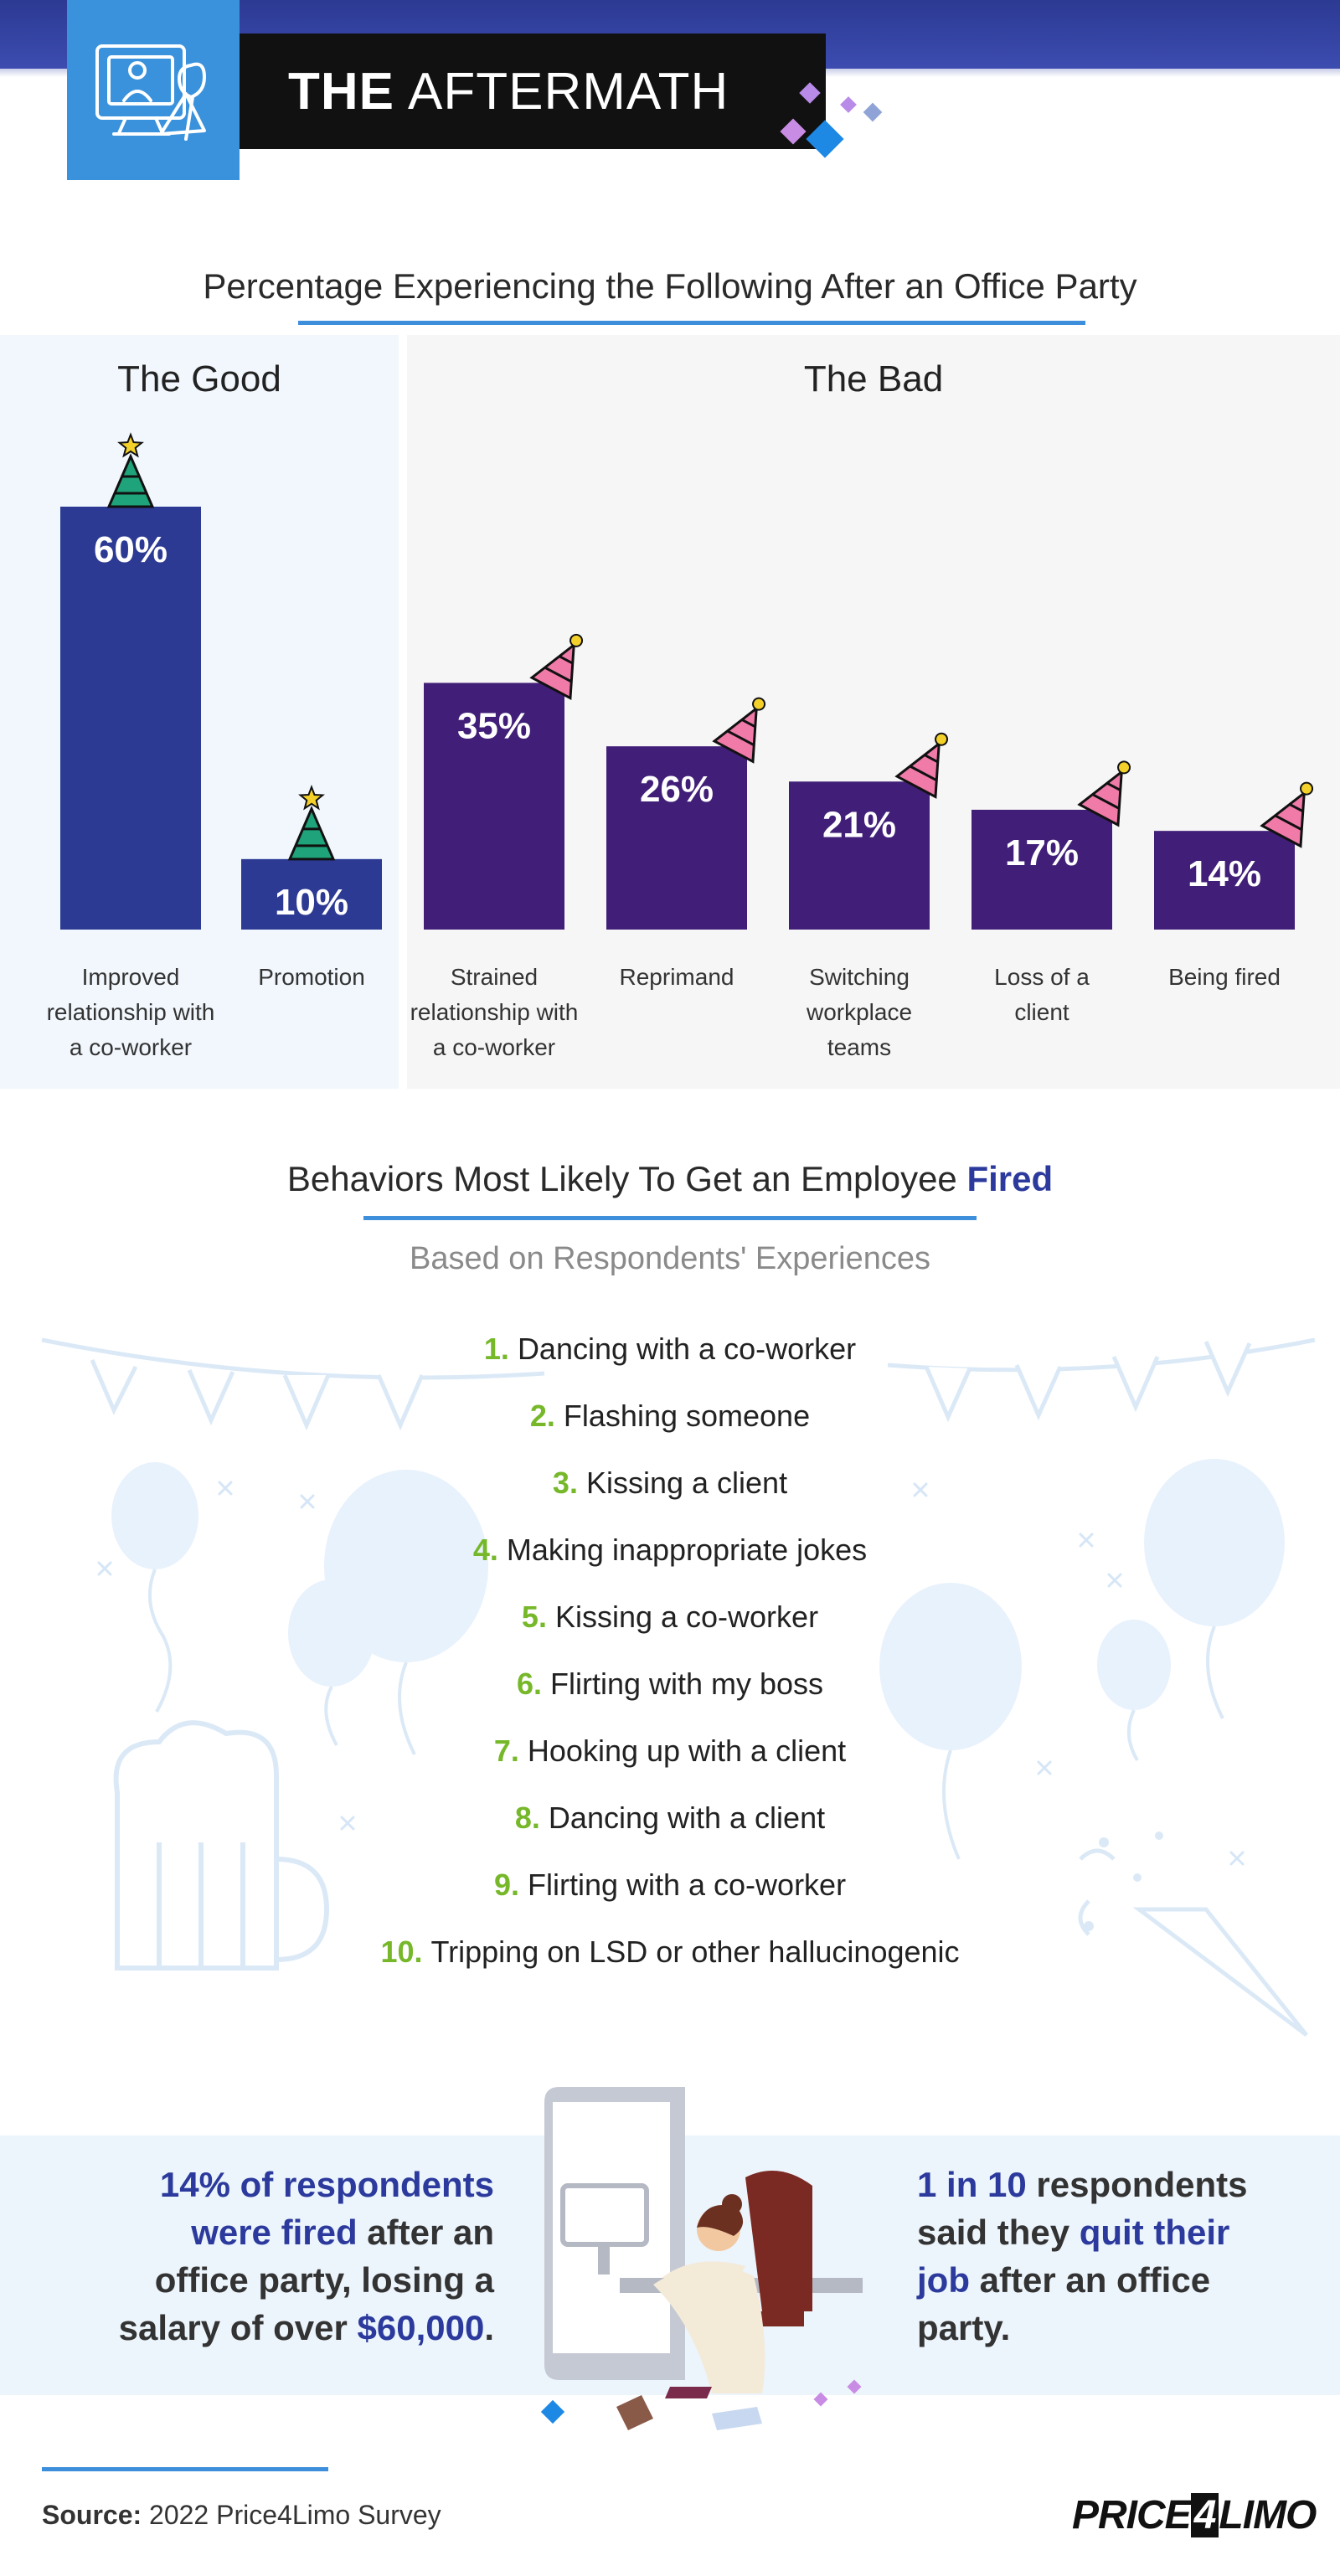 This screenshot has height=2576, width=1340. I want to click on category-label: Strained relationship with a co-worker, so click(494, 1012).